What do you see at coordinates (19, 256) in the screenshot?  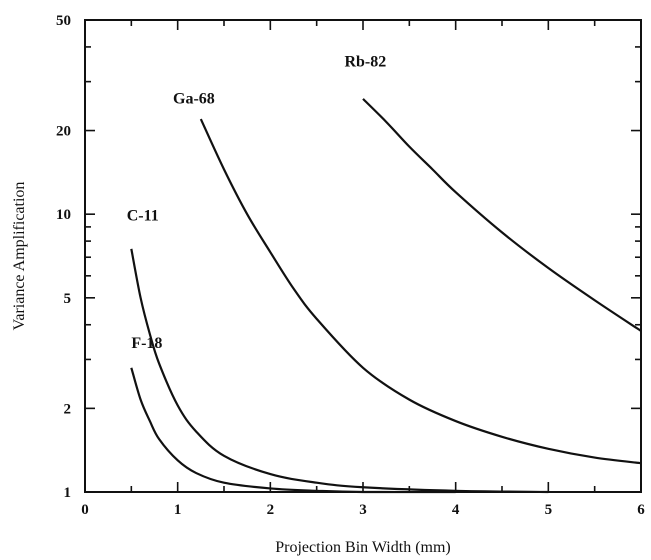 I see `y-axis-title: Variance Amplification` at bounding box center [19, 256].